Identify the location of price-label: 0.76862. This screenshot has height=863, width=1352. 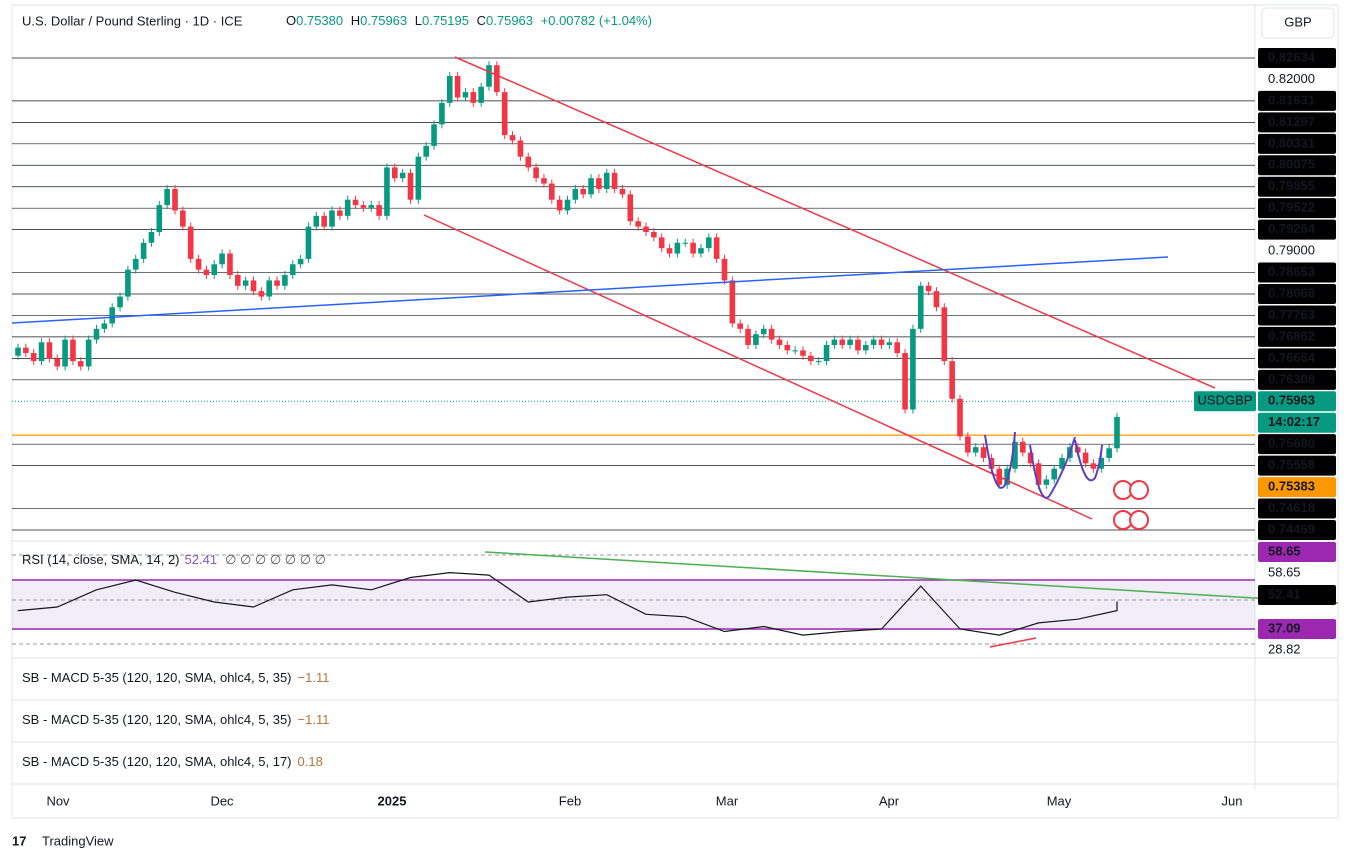
(1291, 335).